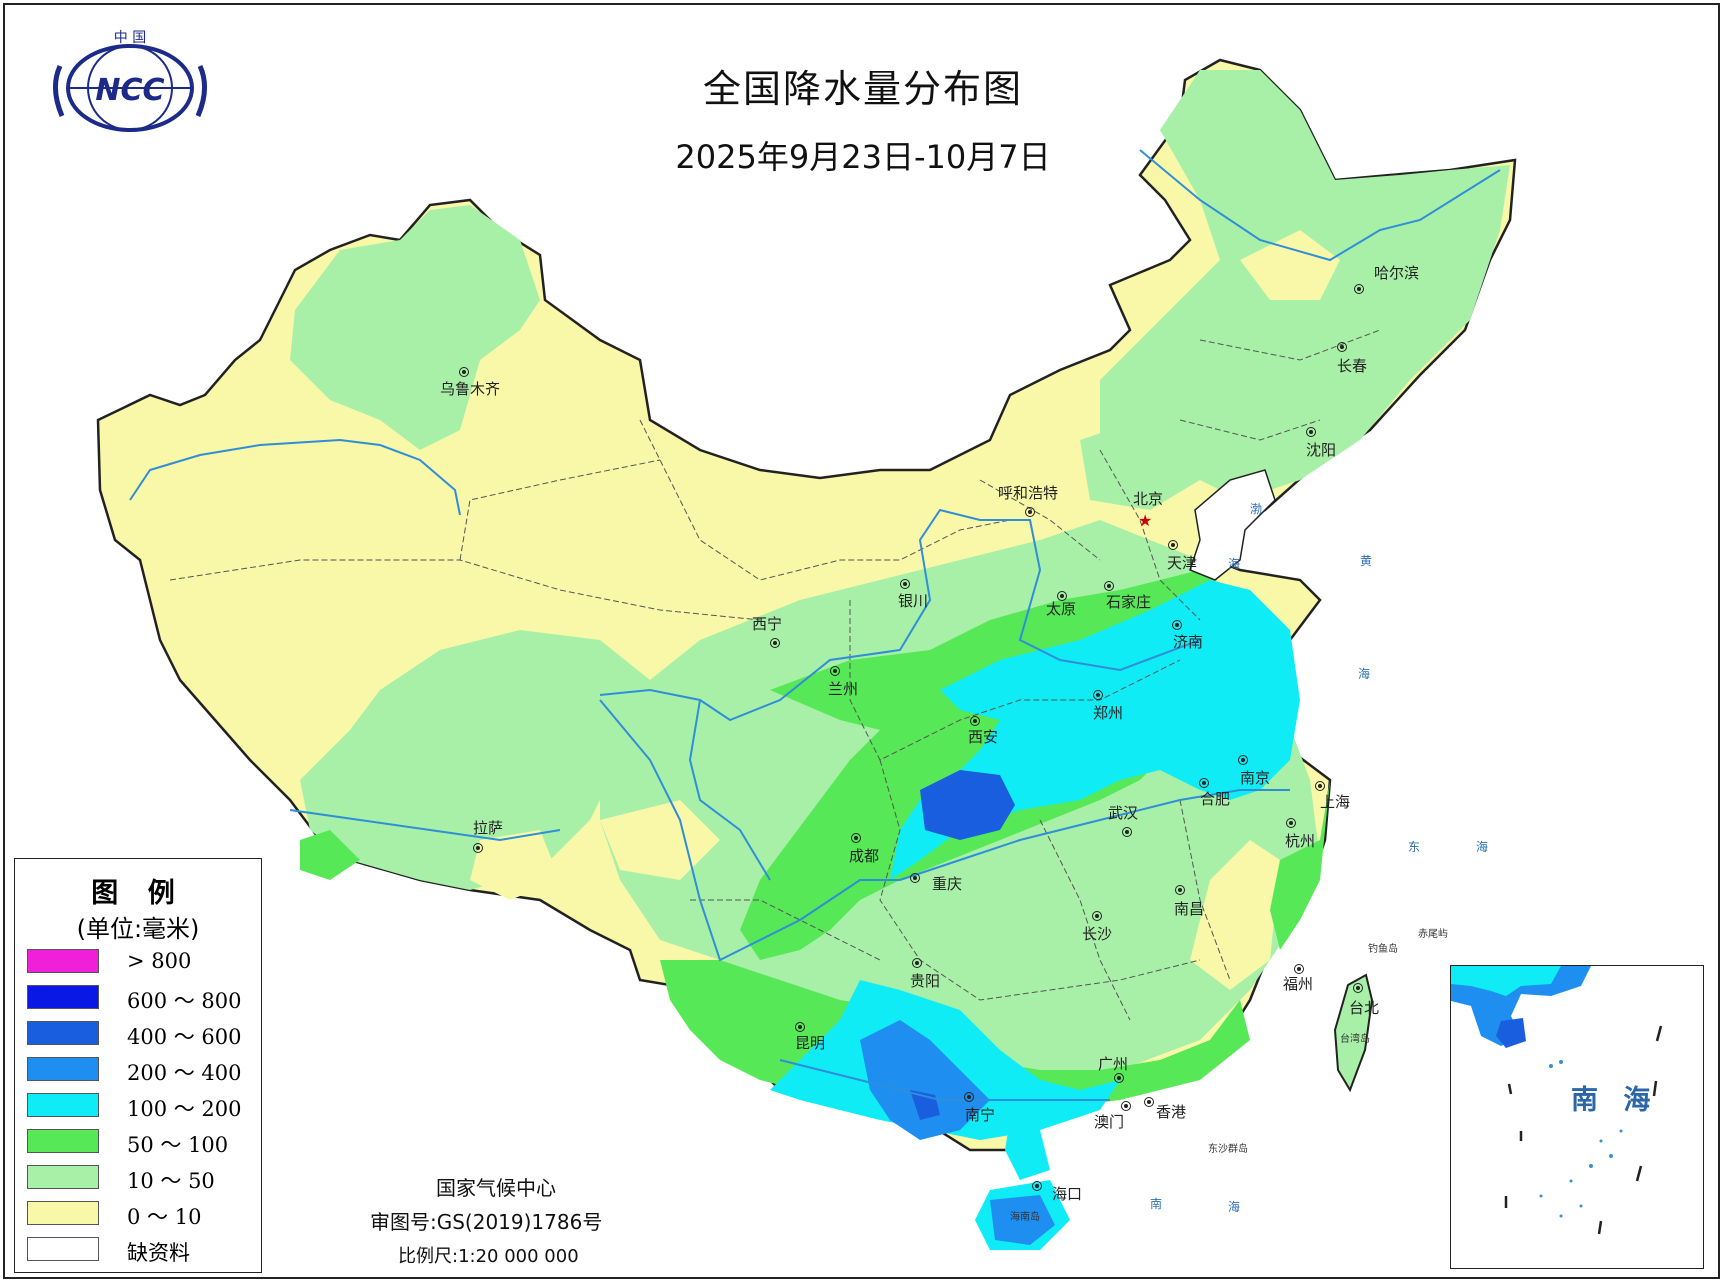 The height and width of the screenshot is (1285, 1726). Describe the element at coordinates (1300, 841) in the screenshot. I see `city-hangzhou: 杭州` at that location.